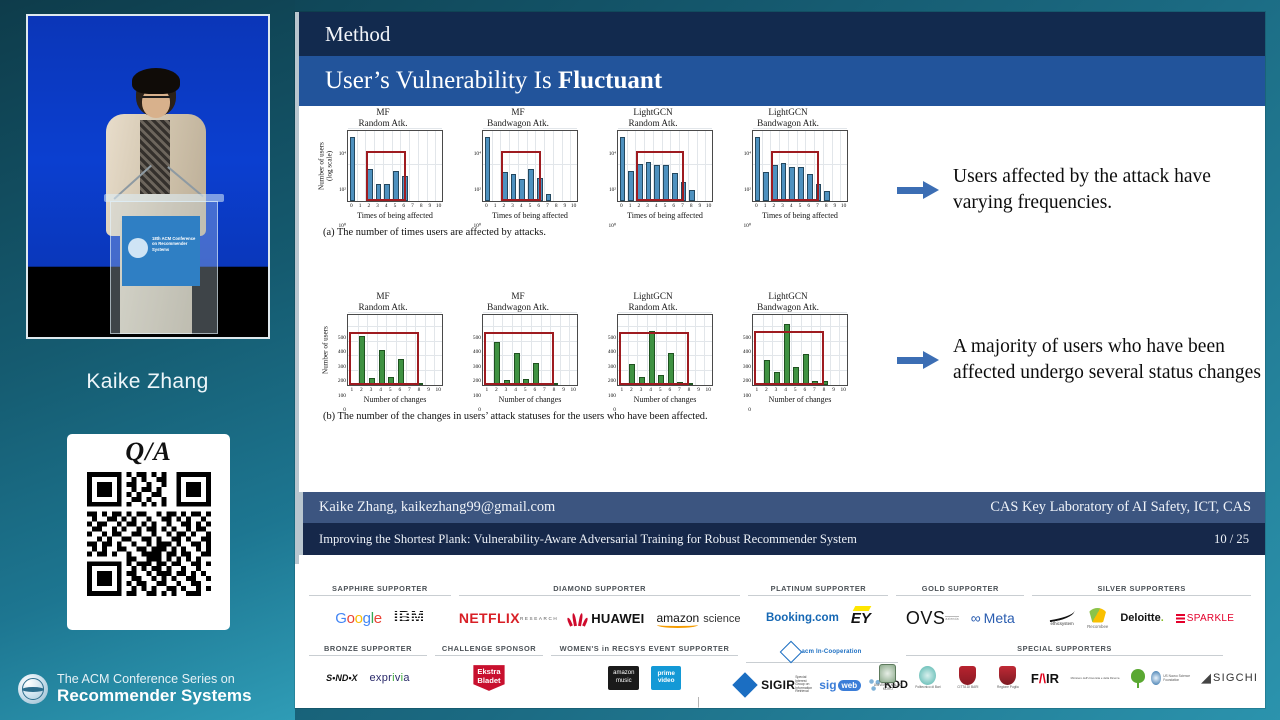 Image resolution: width=1280 pixels, height=720 pixels. Describe the element at coordinates (745, 685) in the screenshot. I see `logo-acm-sig` at that location.